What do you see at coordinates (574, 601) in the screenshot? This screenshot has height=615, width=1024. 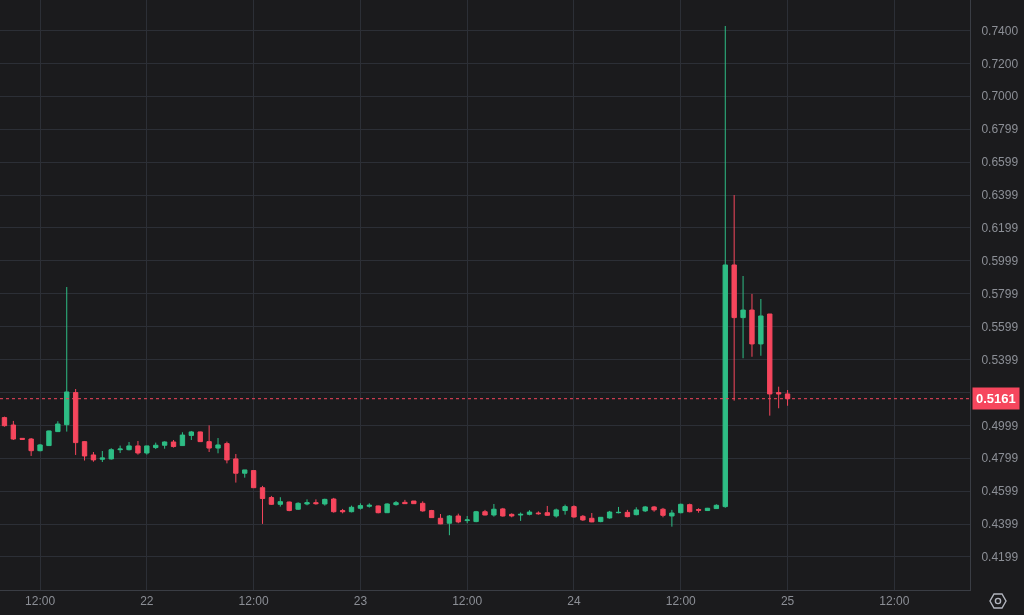 I see `x-tick-label: 24` at bounding box center [574, 601].